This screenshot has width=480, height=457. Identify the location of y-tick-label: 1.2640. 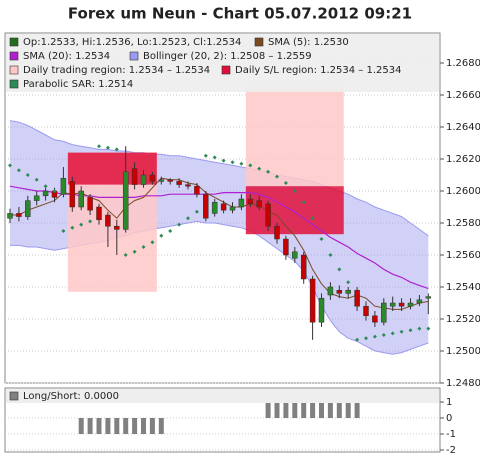
(463, 127).